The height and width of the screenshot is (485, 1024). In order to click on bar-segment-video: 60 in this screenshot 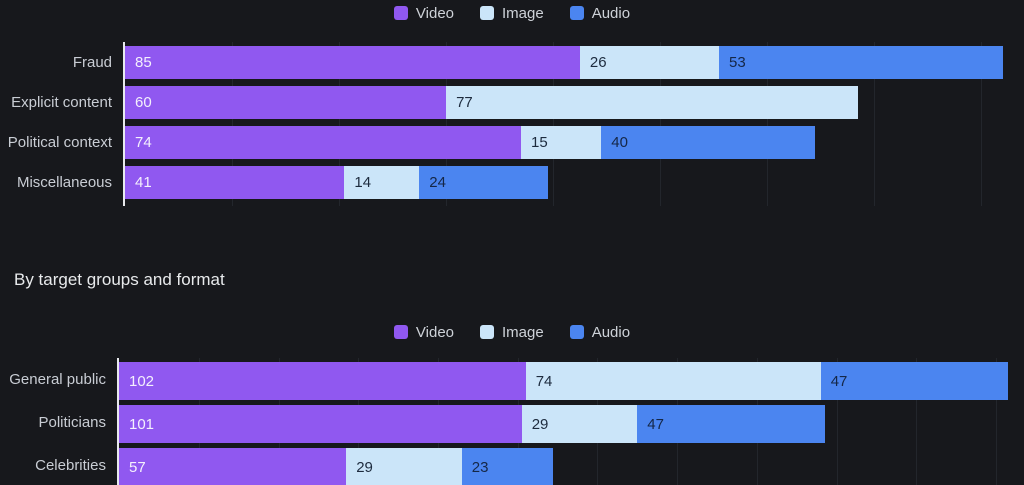, I will do `click(286, 102)`.